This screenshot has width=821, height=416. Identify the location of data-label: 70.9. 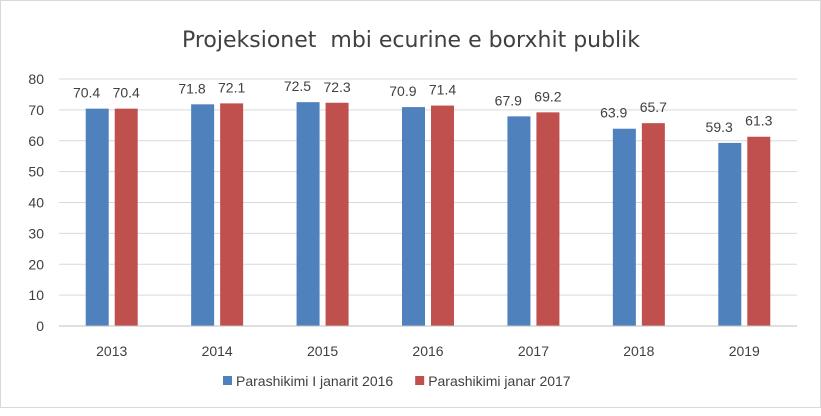
(402, 91).